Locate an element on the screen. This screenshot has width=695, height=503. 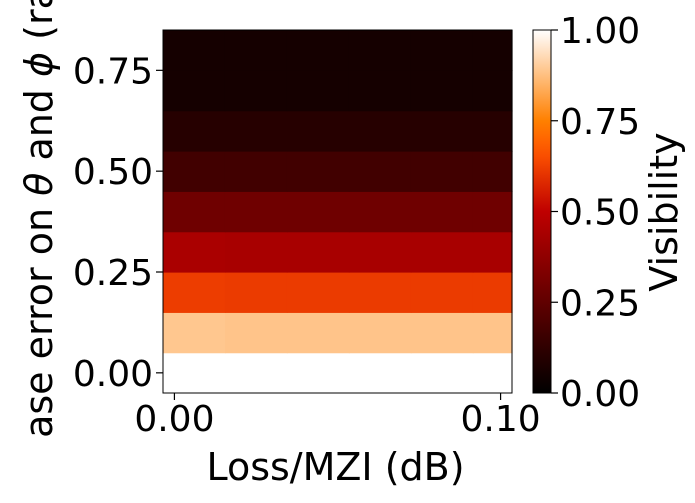
y-axis-ticks: 0.00 0.25 0.50 0.75 is located at coordinates (118, 223).